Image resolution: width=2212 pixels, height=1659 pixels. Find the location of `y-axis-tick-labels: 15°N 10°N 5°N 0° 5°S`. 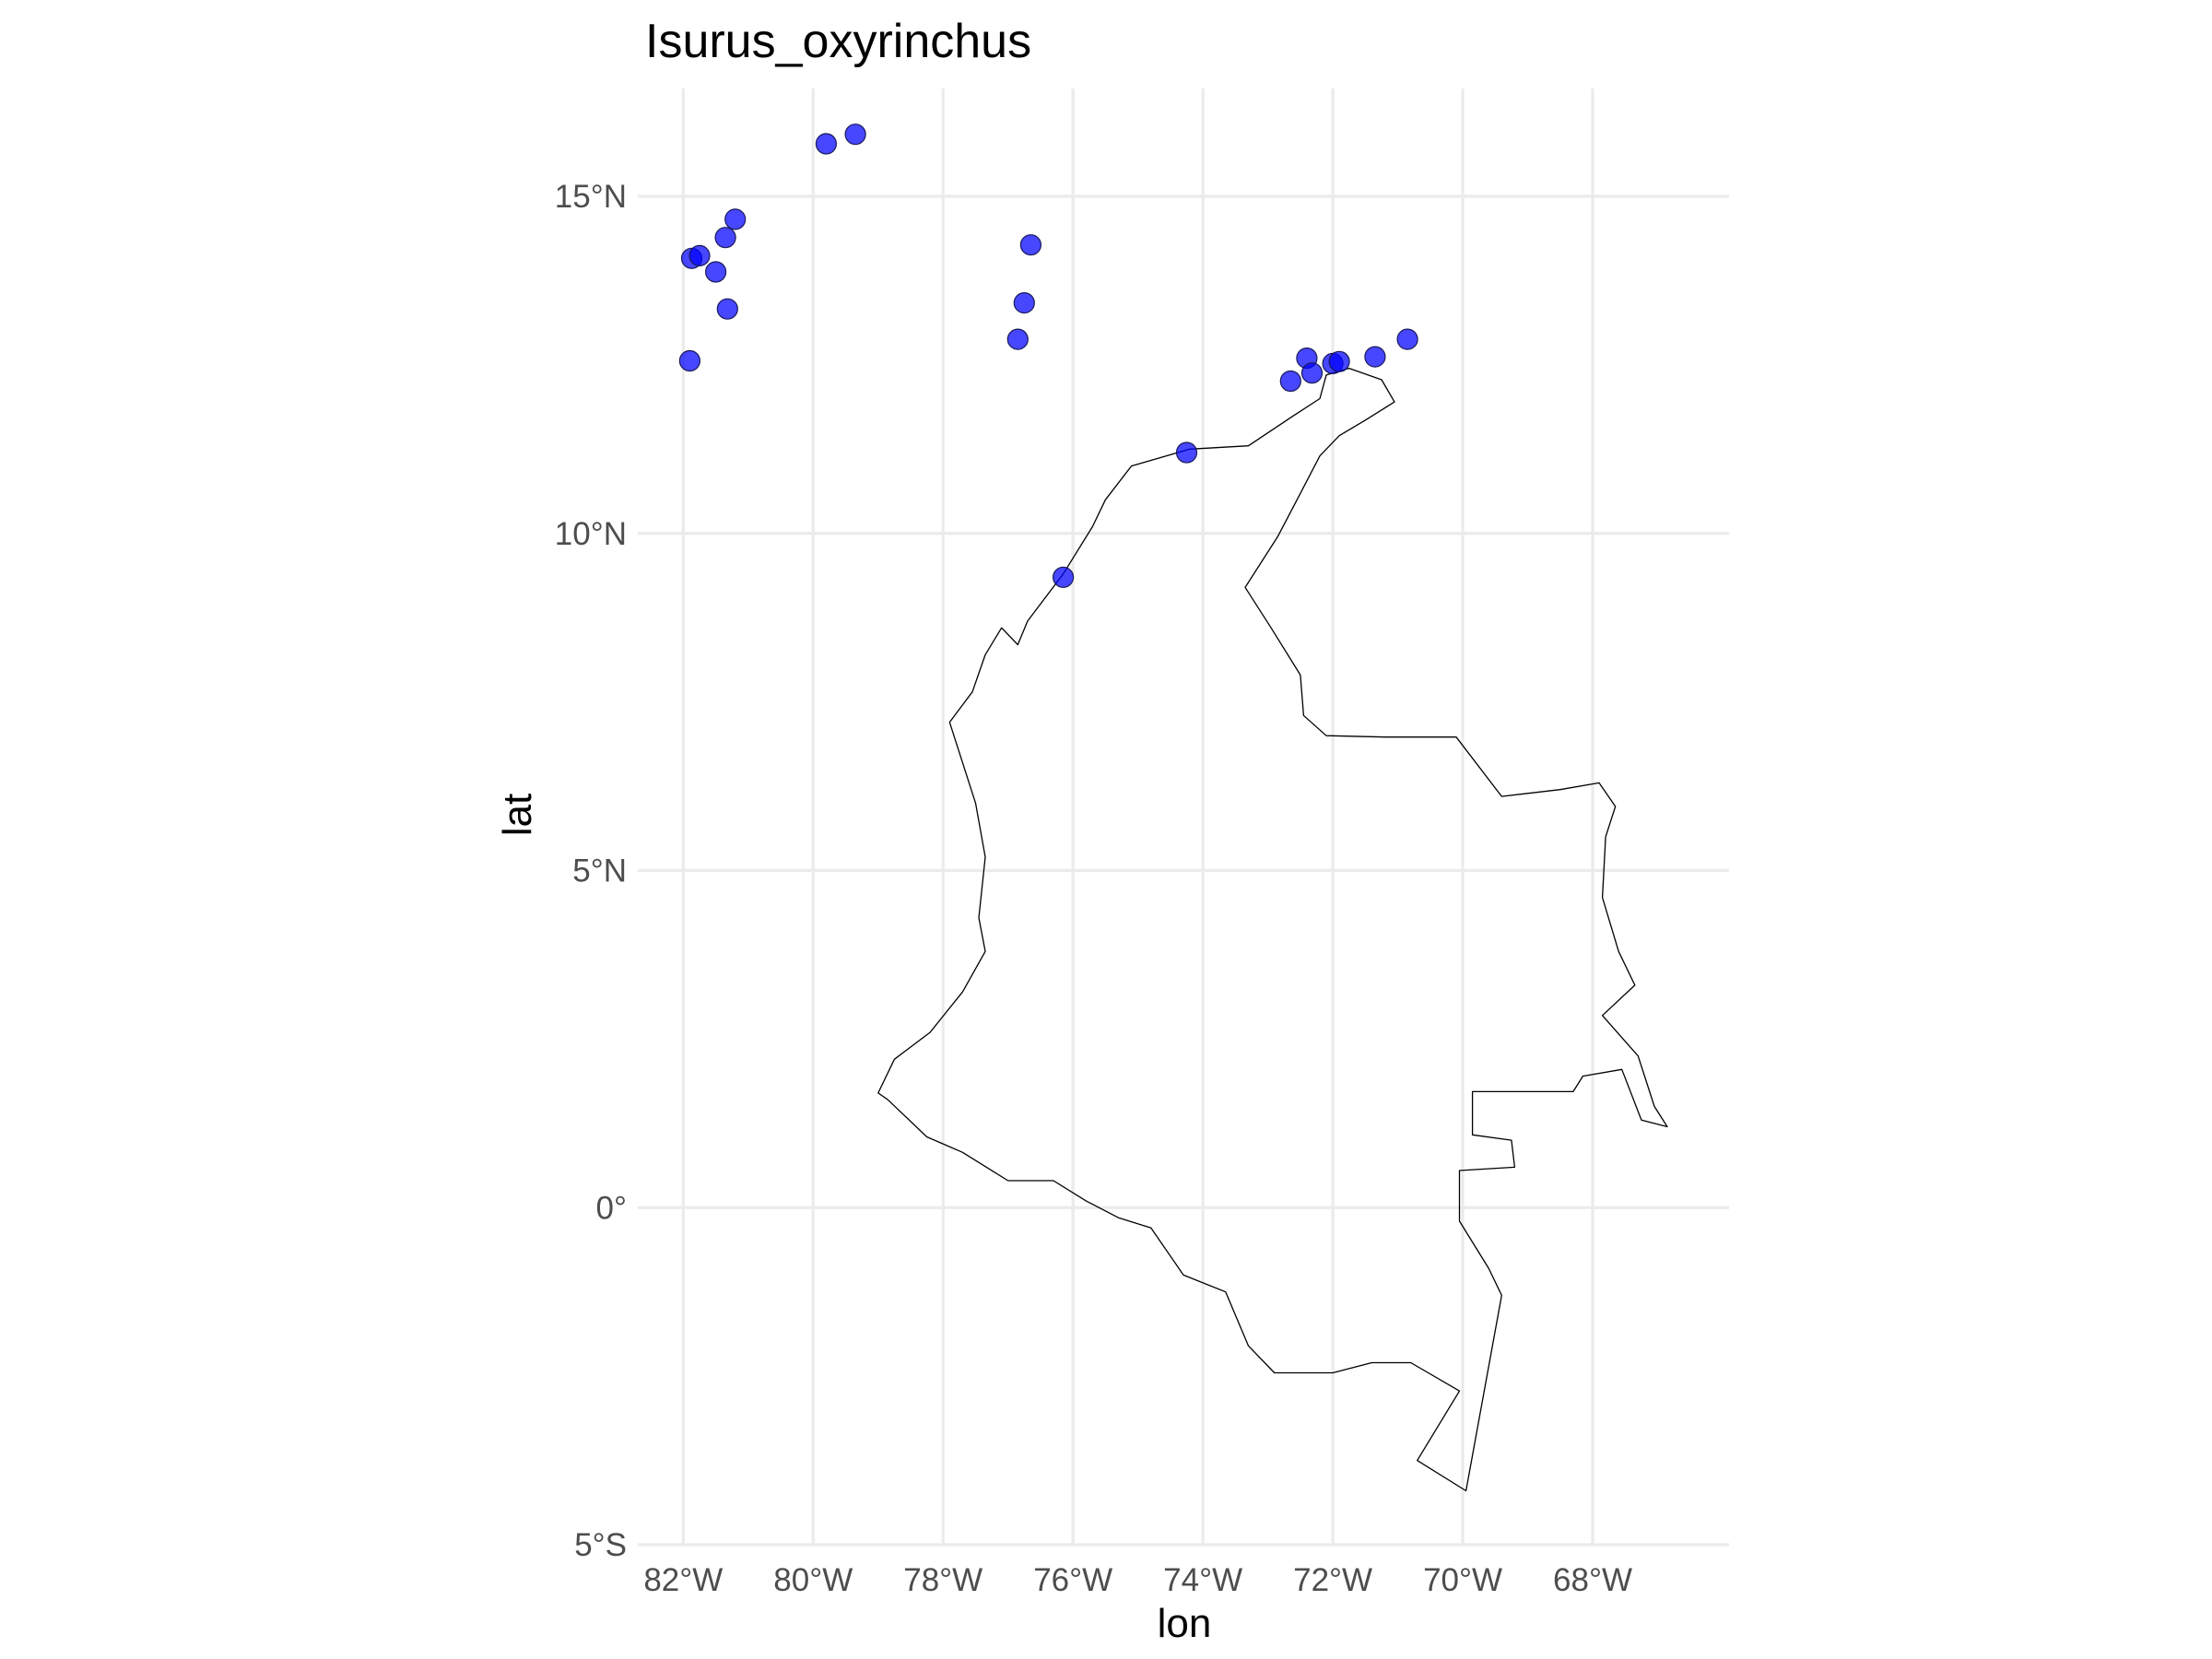

y-axis-tick-labels: 15°N 10°N 5°N 0° 5°S is located at coordinates (591, 871).